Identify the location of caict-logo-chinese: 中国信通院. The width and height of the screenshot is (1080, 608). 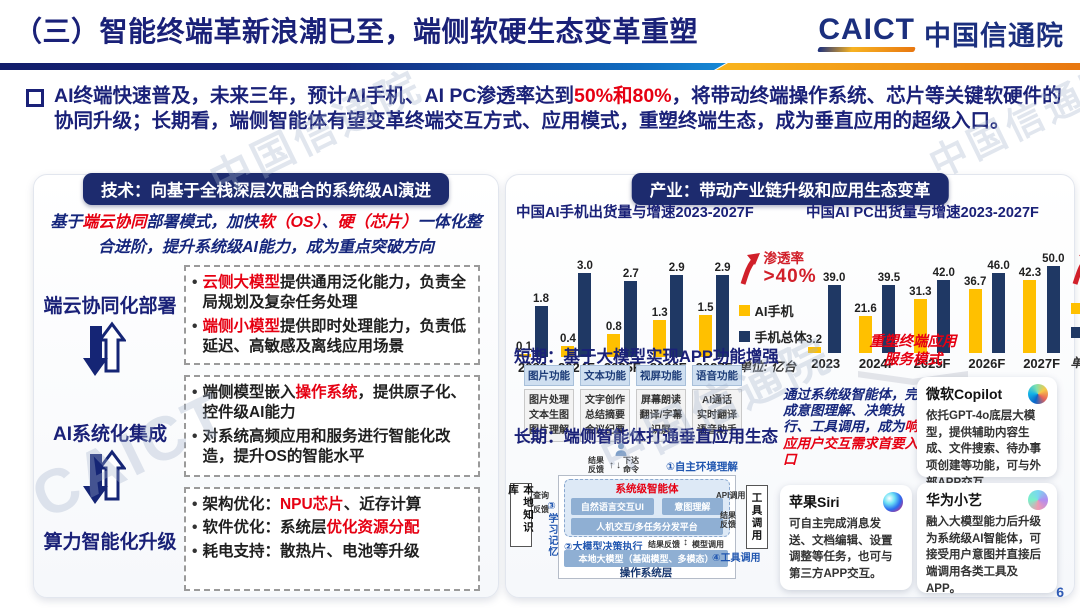
(994, 36).